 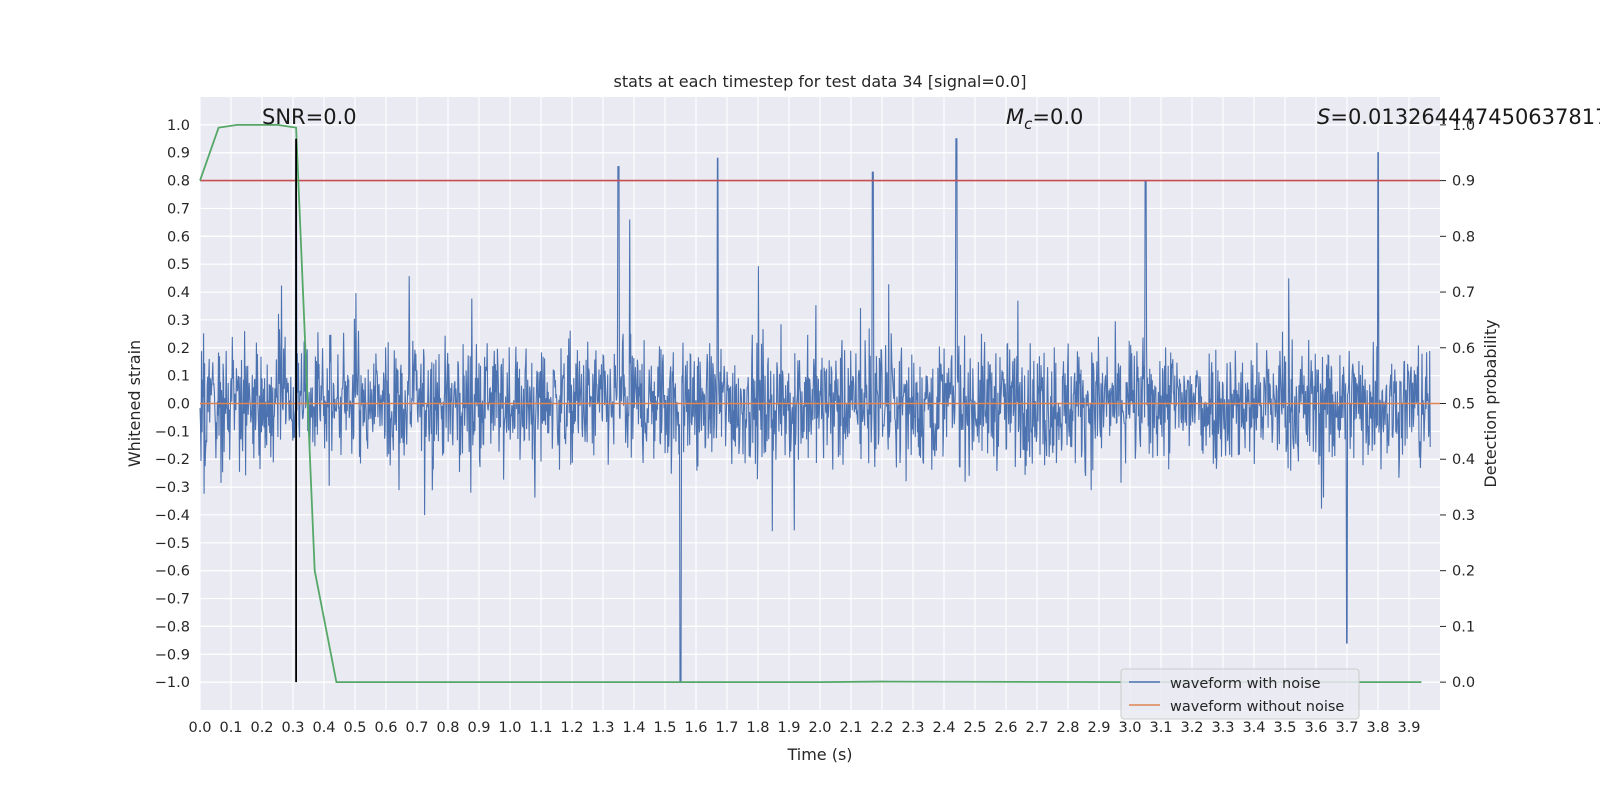 What do you see at coordinates (509, 728) in the screenshot?
I see `x-tick-label: 1.0` at bounding box center [509, 728].